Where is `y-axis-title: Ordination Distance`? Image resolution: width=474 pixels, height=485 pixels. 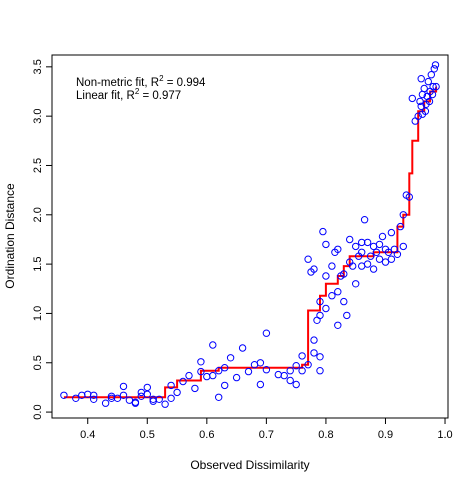 y-axis-title: Ordination Distance is located at coordinates (10, 236).